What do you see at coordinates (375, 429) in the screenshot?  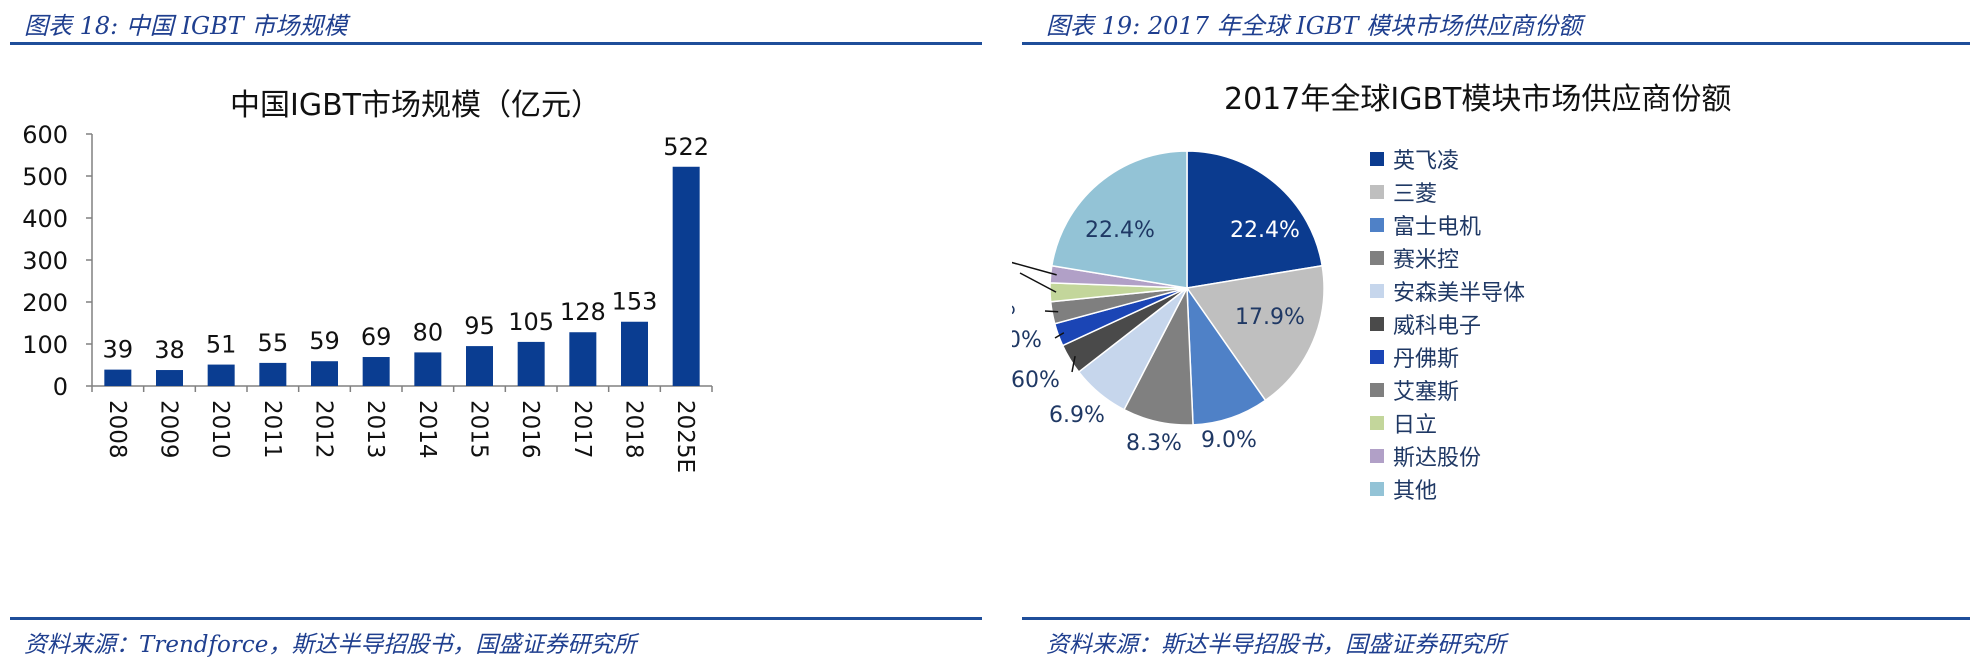 I see `x-tick-label: 2013` at bounding box center [375, 429].